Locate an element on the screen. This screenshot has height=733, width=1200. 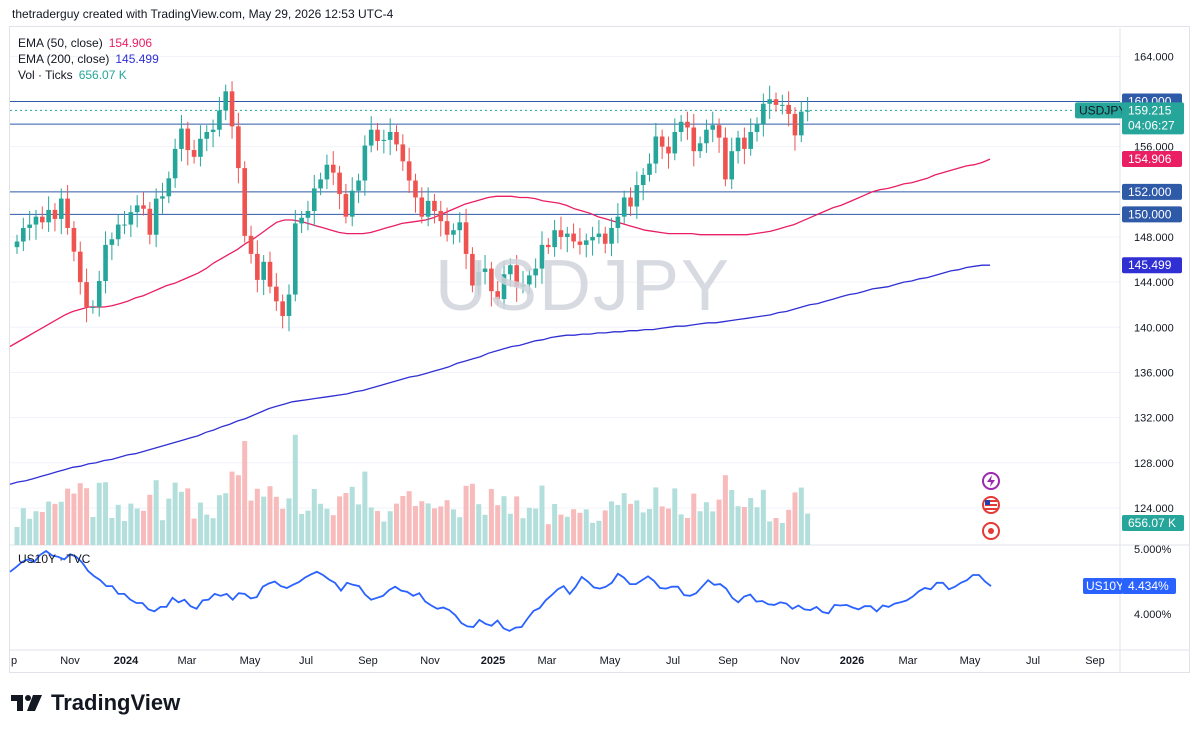
us10y-value-box is located at coordinates (1149, 586).